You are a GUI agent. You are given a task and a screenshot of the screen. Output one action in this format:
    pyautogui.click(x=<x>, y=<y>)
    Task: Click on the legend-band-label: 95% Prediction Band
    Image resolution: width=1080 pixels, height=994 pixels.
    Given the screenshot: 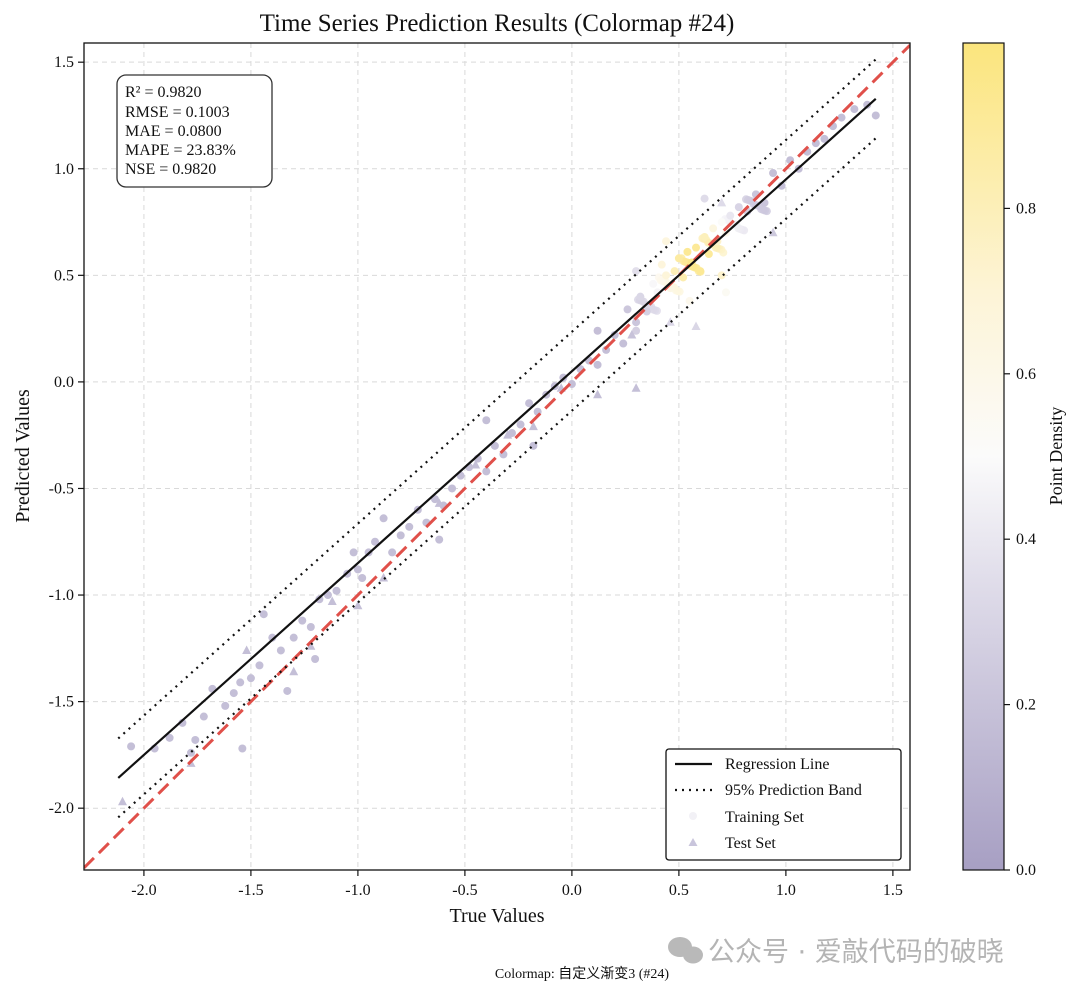 What is the action you would take?
    pyautogui.click(x=793, y=790)
    